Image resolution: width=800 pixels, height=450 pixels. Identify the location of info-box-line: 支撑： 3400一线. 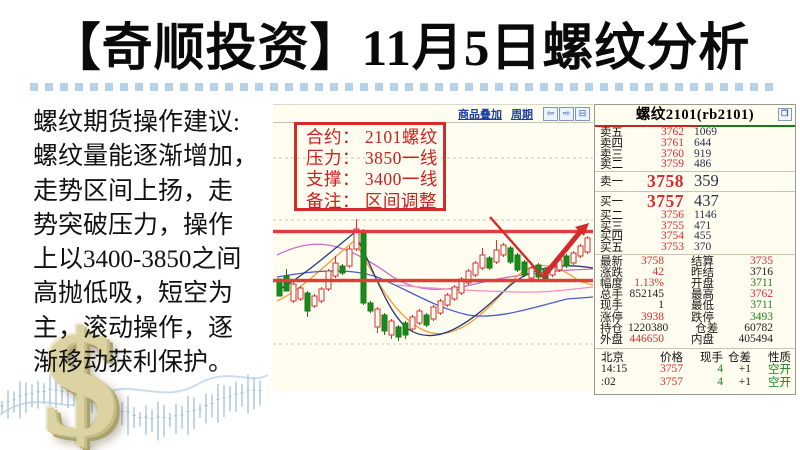
(372, 179).